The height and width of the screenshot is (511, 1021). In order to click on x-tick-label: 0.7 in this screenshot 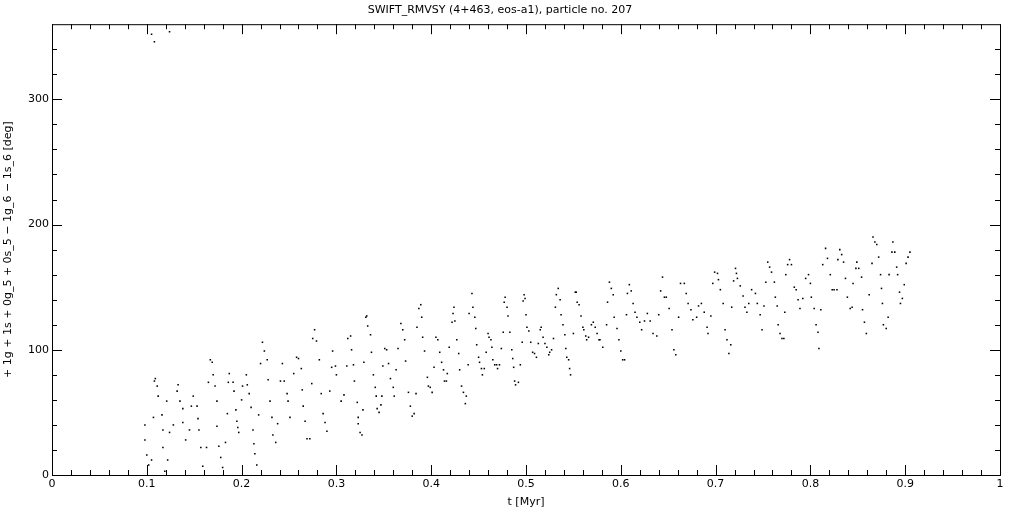, I will do `click(715, 484)`.